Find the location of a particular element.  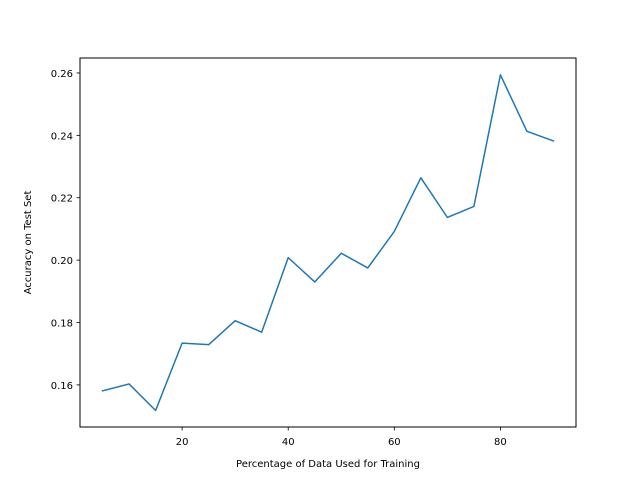

x-tick-label: 60 is located at coordinates (394, 442).